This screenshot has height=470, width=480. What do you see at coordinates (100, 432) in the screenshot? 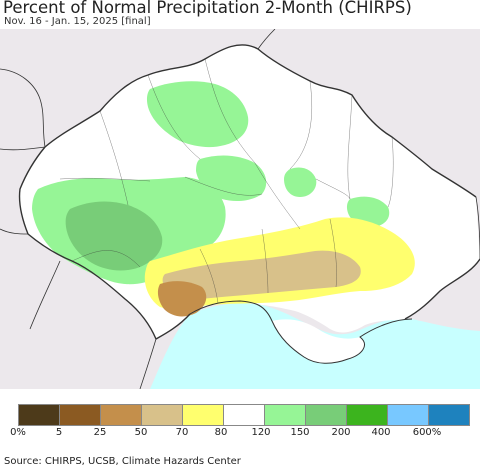
I see `legend-label: 25` at bounding box center [100, 432].